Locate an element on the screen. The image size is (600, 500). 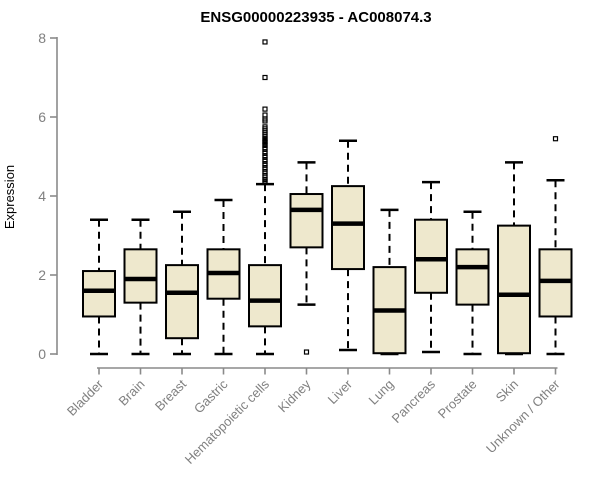
box-liver is located at coordinates (348, 245).